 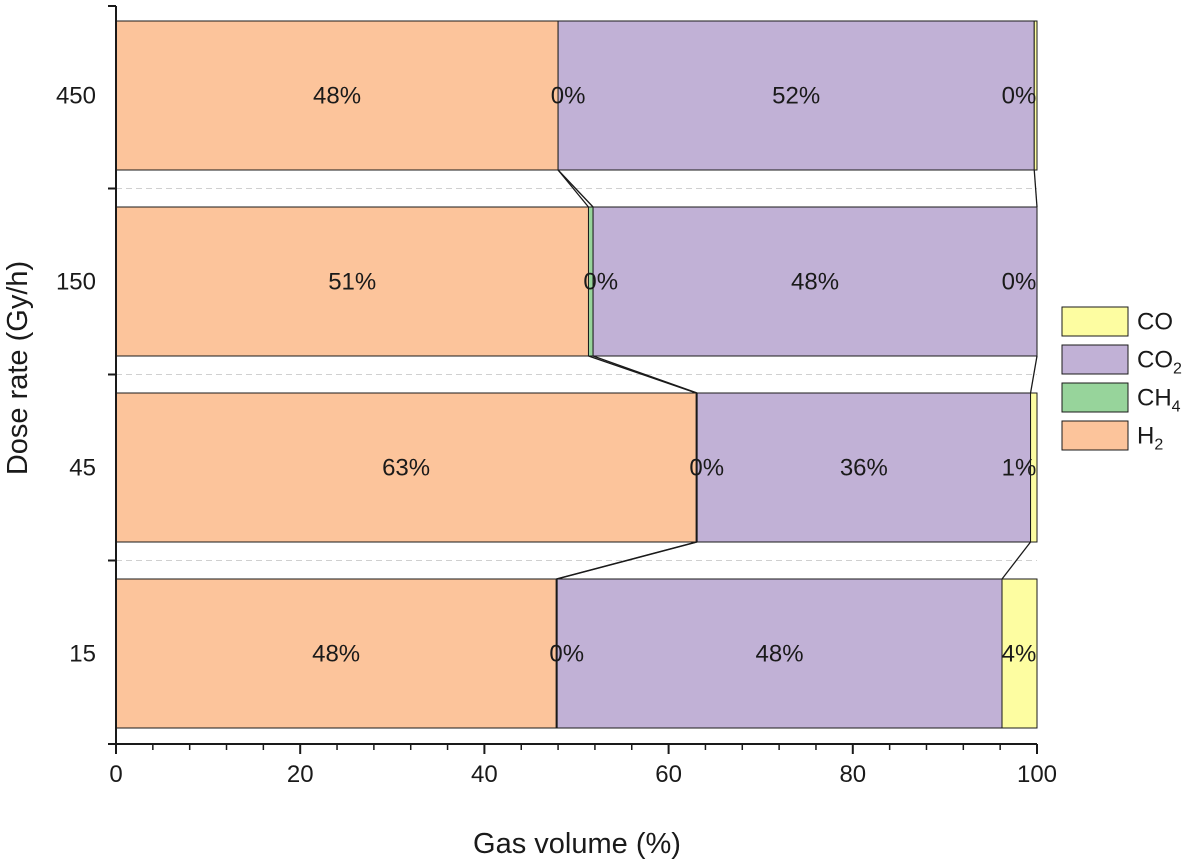 I want to click on x-tick-label: 40, so click(x=484, y=774).